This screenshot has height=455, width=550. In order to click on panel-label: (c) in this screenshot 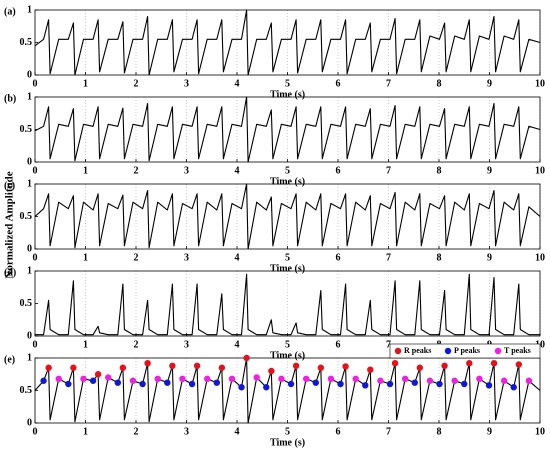, I will do `click(9, 185)`.